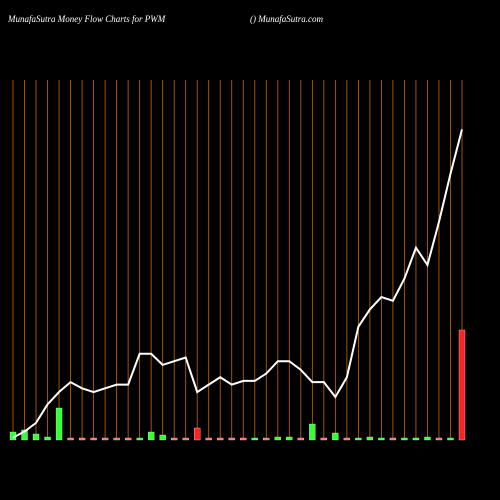  I want to click on chart-title: MunafaSutra Money Flow Charts for PWM, so click(86, 19).